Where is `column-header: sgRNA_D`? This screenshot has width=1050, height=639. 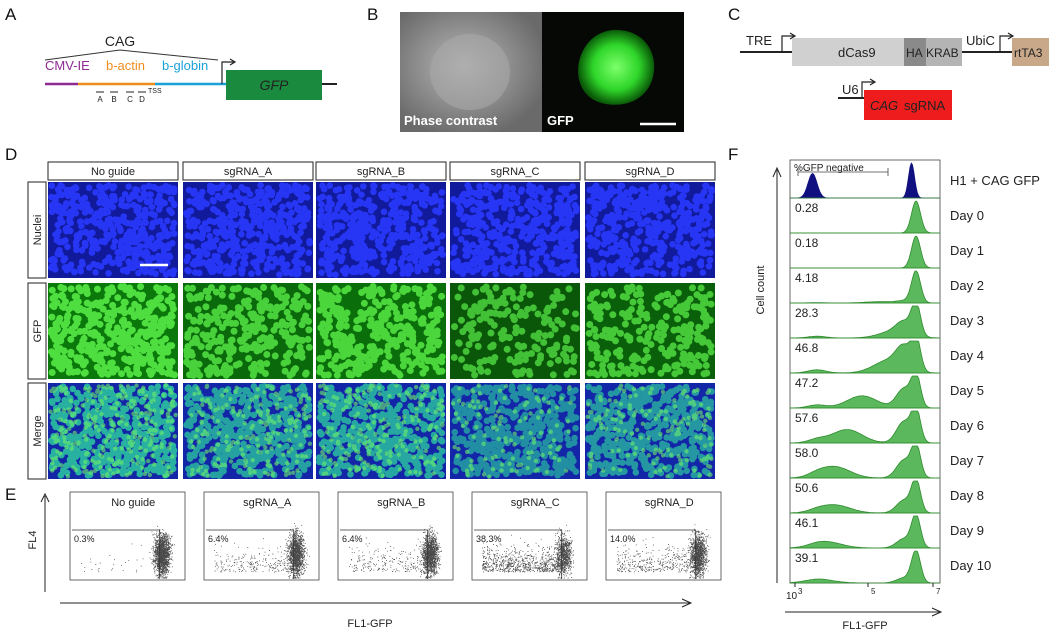
column-header: sgRNA_D is located at coordinates (650, 172).